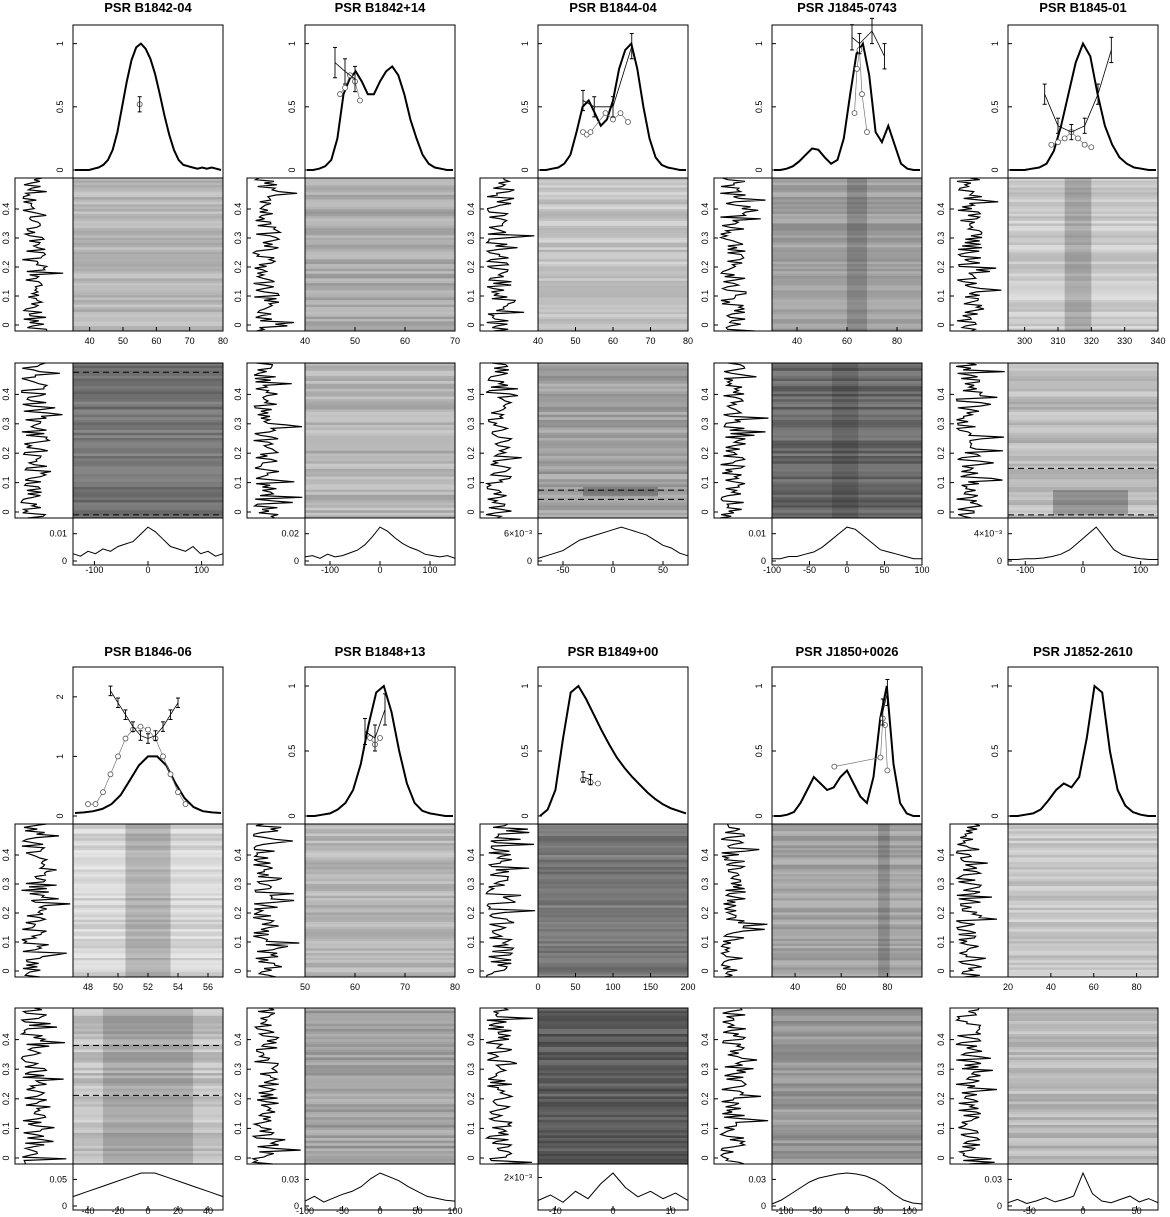 This screenshot has height=1217, width=1170. Describe the element at coordinates (190, 341) in the screenshot. I see `lrfs-xtick-label: 70` at that location.